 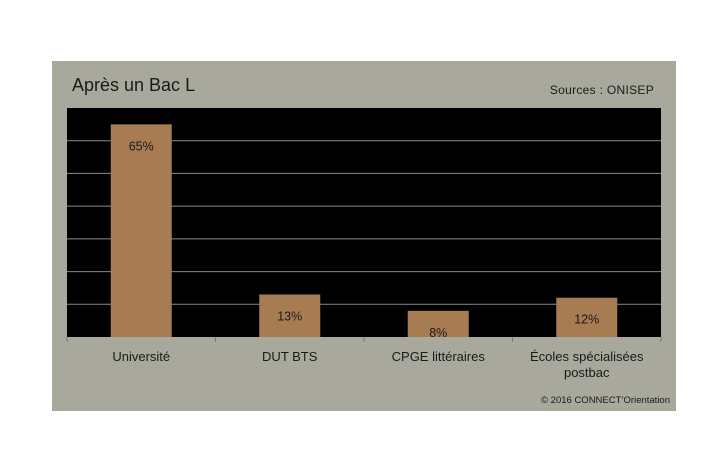 What do you see at coordinates (586, 320) in the screenshot?
I see `data-label: 12%` at bounding box center [586, 320].